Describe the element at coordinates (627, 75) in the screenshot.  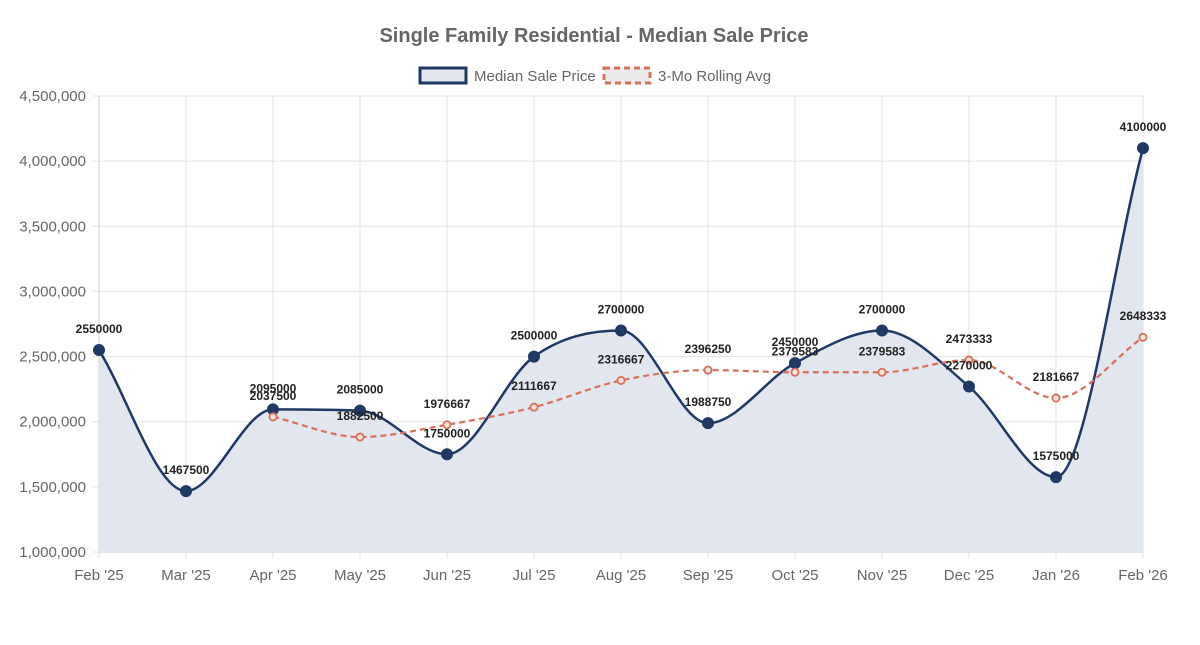
I see `legend-swatch-rolling-avg` at that location.